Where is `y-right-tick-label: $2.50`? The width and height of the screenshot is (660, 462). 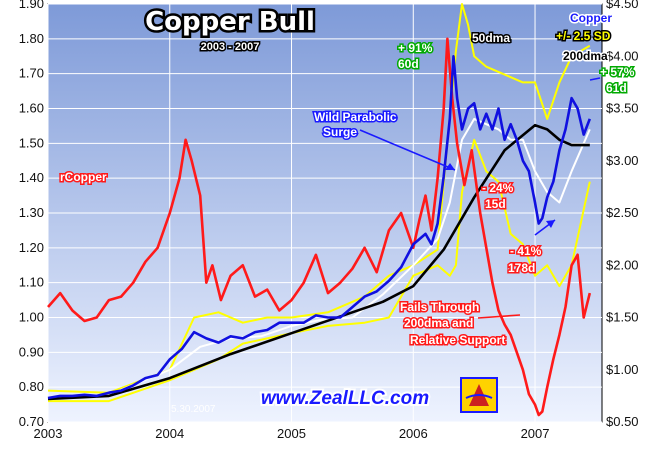
y-right-tick-label: $2.50 is located at coordinates (622, 212).